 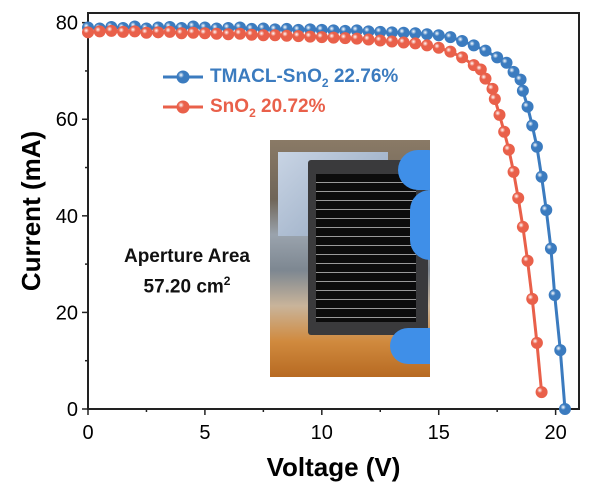 What do you see at coordinates (187, 272) in the screenshot?
I see `aperture-annotation: Aperture Area 57.20 cm2` at bounding box center [187, 272].